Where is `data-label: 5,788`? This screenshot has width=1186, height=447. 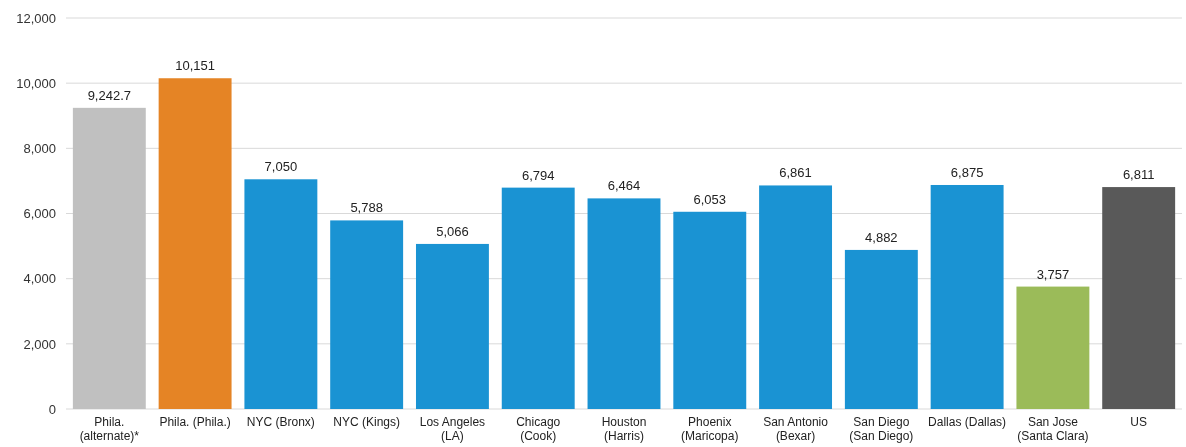 data-label: 5,788 is located at coordinates (366, 208).